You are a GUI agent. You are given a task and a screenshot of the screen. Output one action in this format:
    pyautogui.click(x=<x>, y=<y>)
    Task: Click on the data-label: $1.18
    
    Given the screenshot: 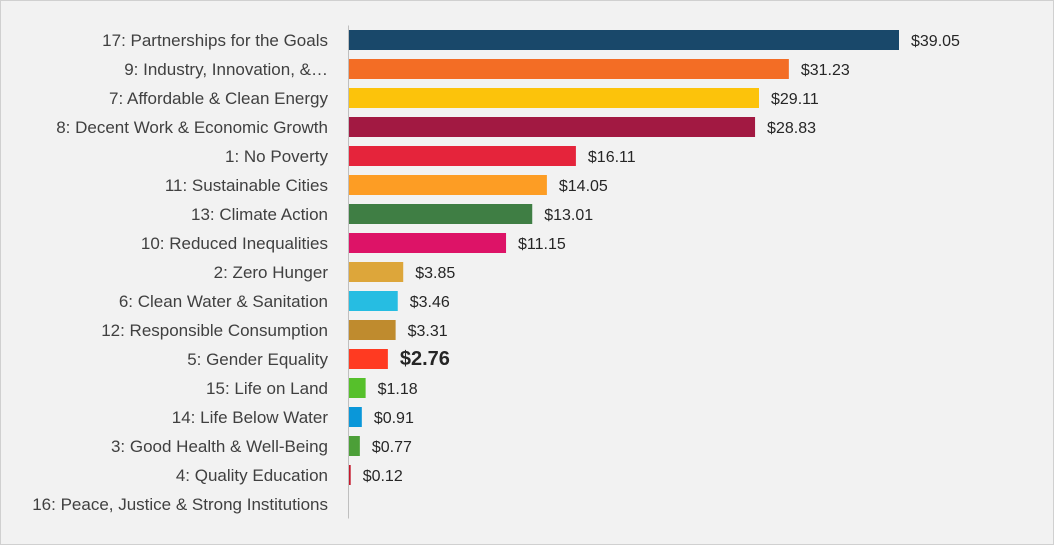 What is the action you would take?
    pyautogui.click(x=398, y=389)
    